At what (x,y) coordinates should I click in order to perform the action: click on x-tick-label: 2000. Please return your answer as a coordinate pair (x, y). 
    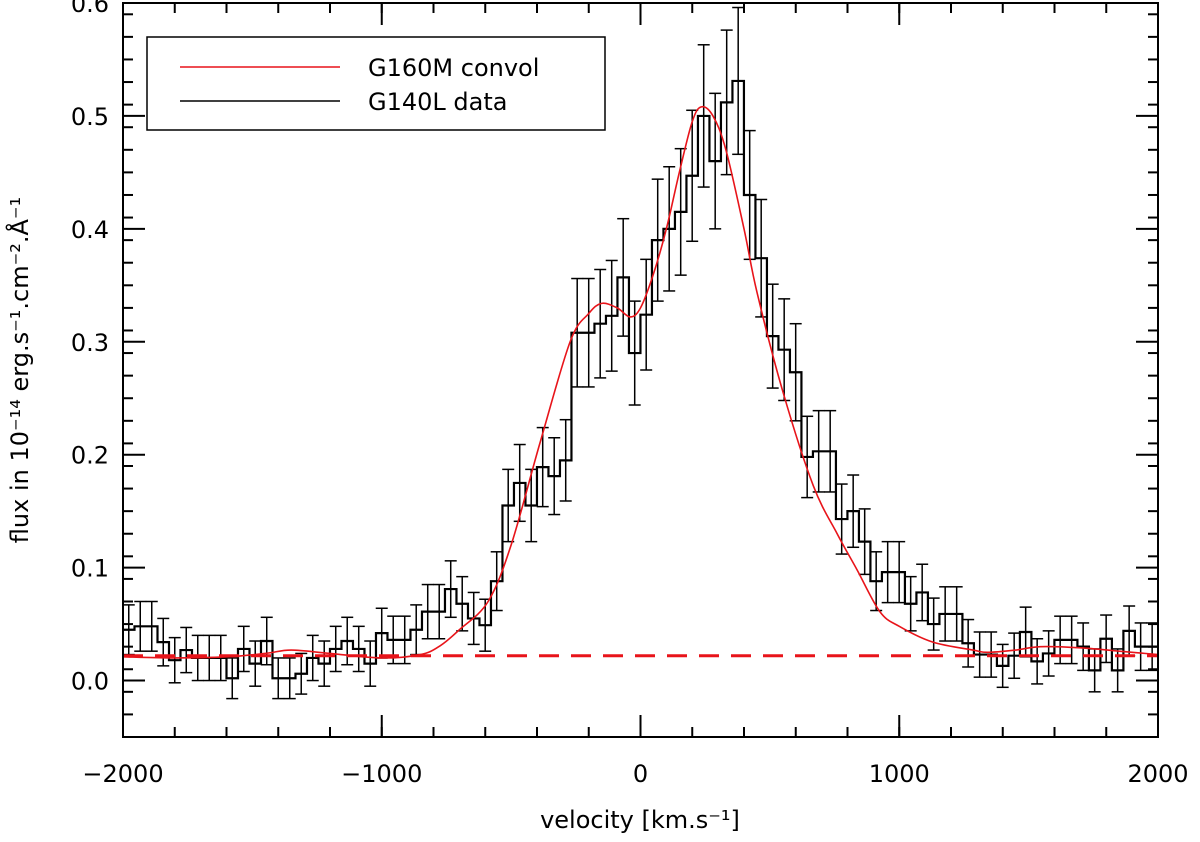
    Looking at the image, I should click on (1157, 774).